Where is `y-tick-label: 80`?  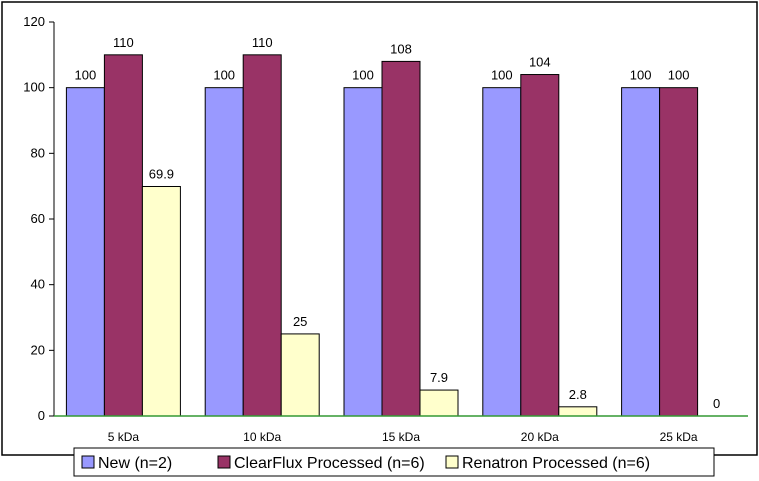
y-tick-label: 80 is located at coordinates (38, 152).